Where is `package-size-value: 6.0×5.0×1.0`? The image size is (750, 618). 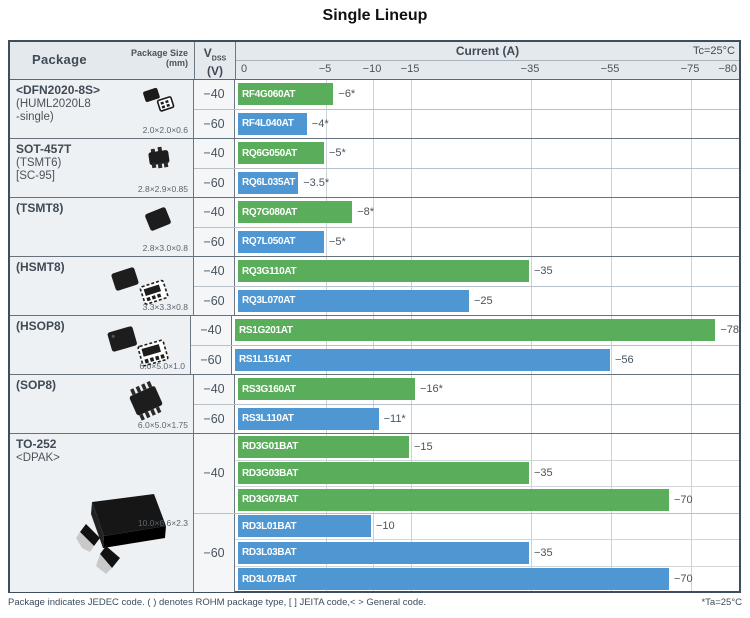
package-size-value: 6.0×5.0×1.0 is located at coordinates (162, 366).